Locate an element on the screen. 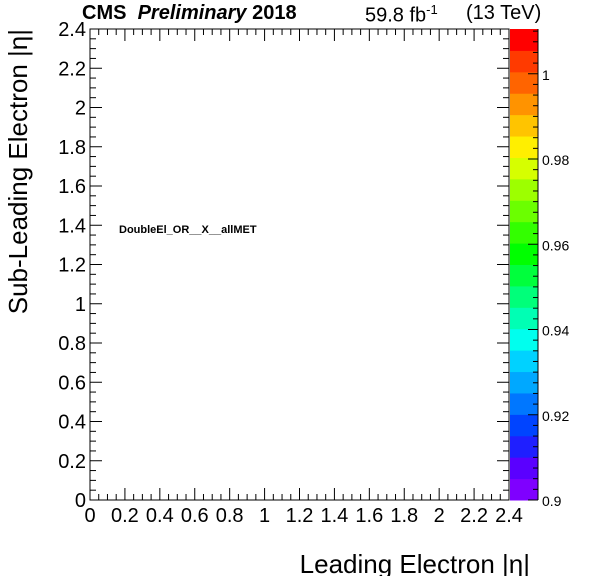  colorbar-tick-label: 1 is located at coordinates (546, 75).